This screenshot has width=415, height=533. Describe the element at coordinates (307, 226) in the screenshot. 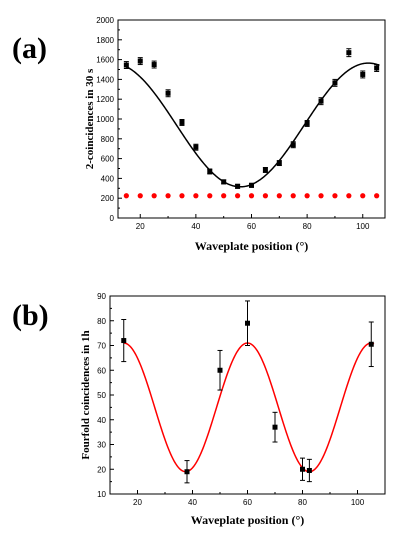

I see `x-tick-label-a: 80` at that location.